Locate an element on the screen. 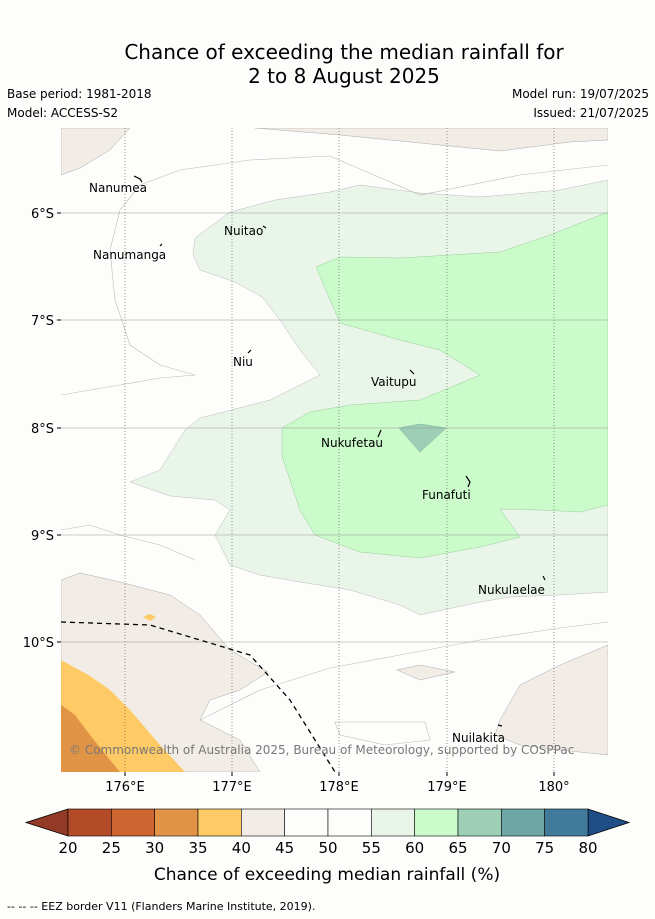  colorbar-tick-label: 75 is located at coordinates (544, 848).